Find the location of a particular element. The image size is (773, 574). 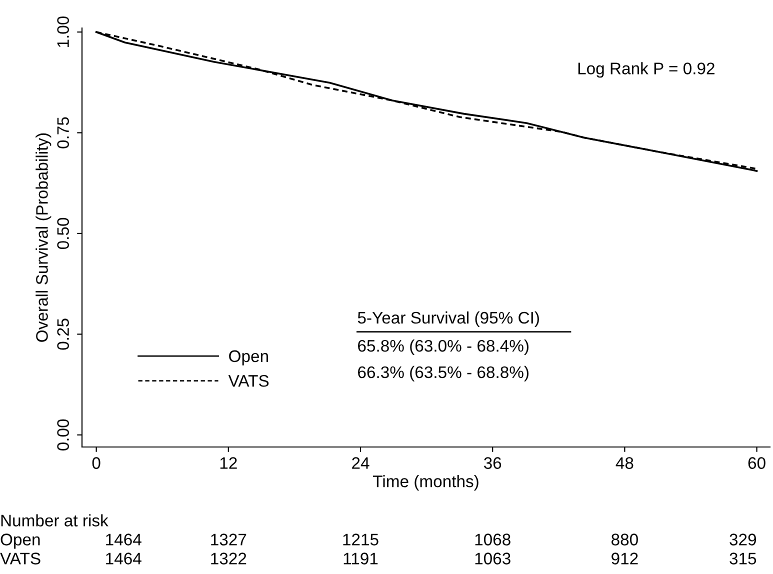

y-tick-label: 0.50 is located at coordinates (63, 234).